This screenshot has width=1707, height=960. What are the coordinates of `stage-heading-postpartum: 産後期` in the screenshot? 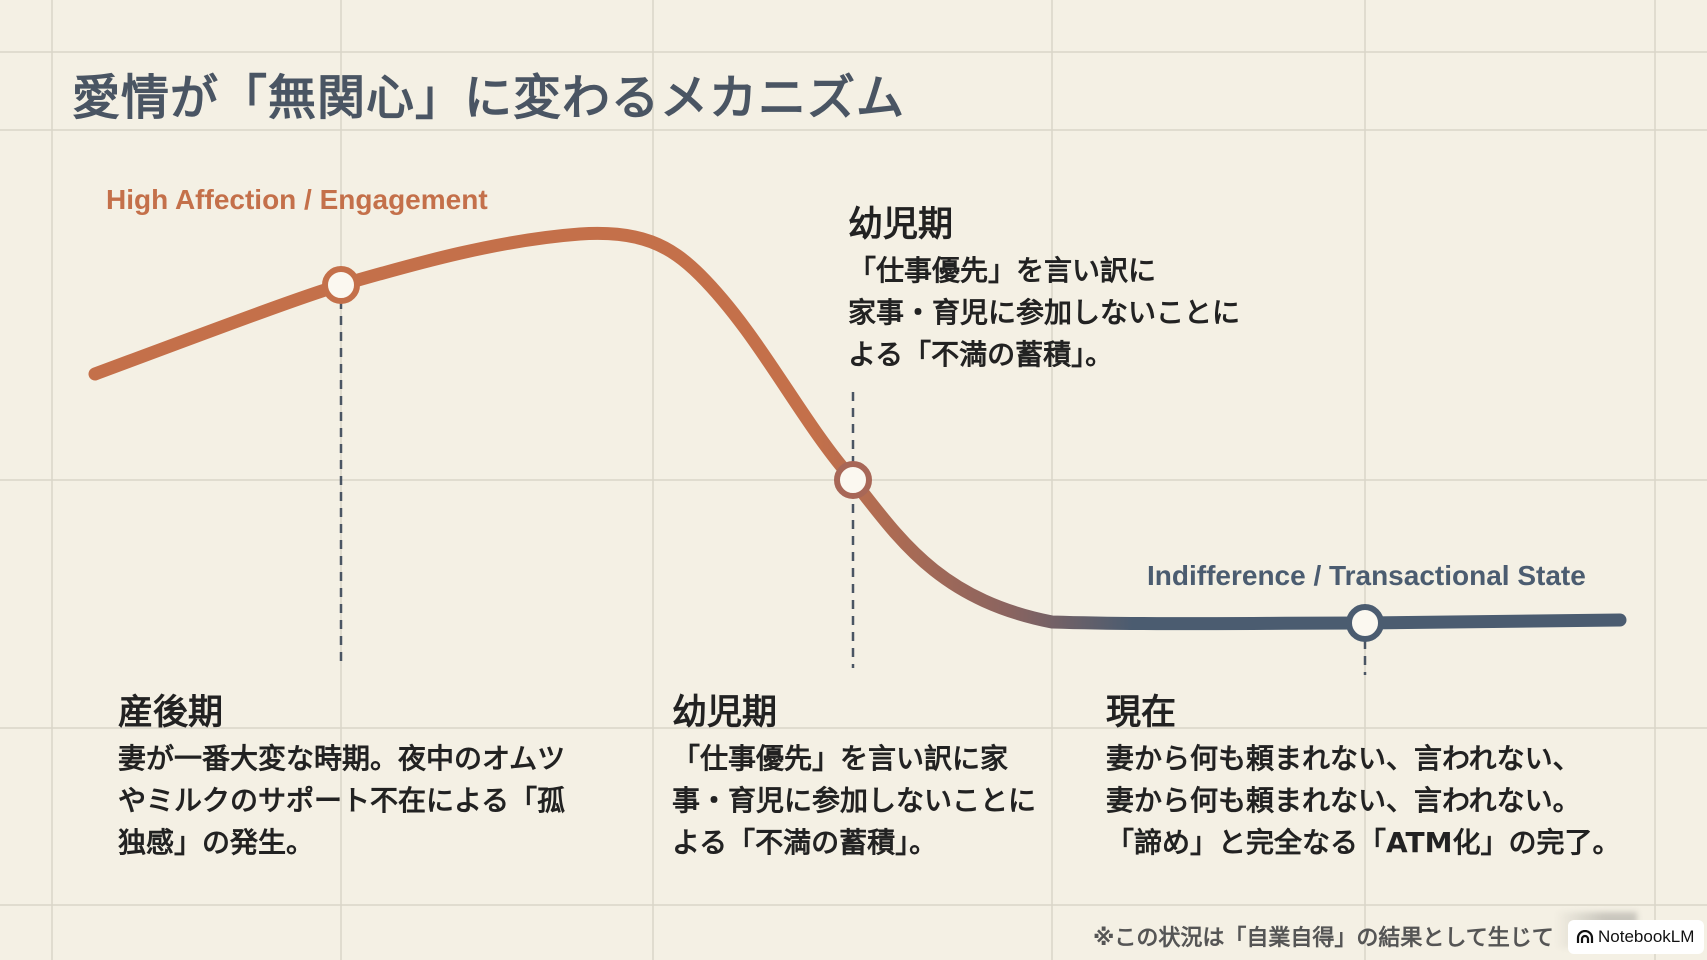 It's located at (171, 713).